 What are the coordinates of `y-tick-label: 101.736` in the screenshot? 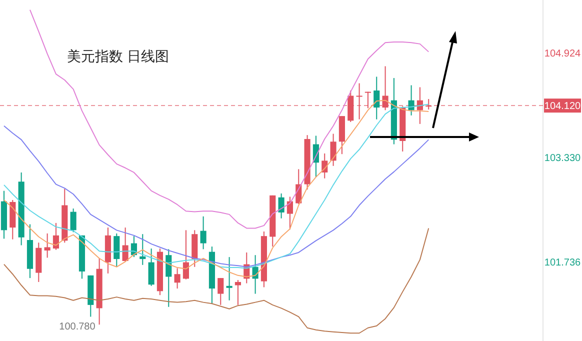 It's located at (563, 262).